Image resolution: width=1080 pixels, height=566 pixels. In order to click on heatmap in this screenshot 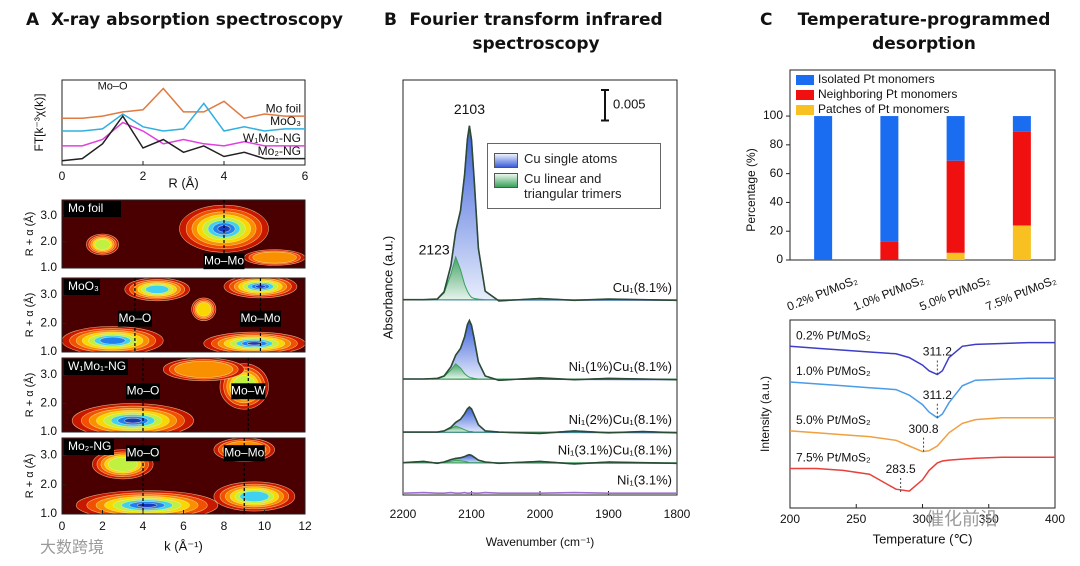, I will do `click(183, 315)`.